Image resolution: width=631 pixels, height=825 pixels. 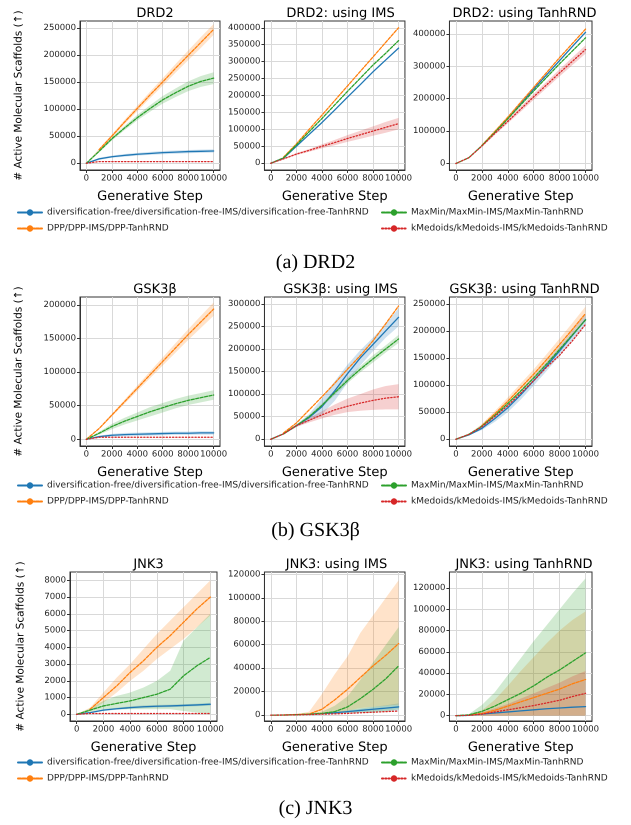 What do you see at coordinates (340, 13) in the screenshot?
I see `chart-title: DRD2: using IMS` at bounding box center [340, 13].